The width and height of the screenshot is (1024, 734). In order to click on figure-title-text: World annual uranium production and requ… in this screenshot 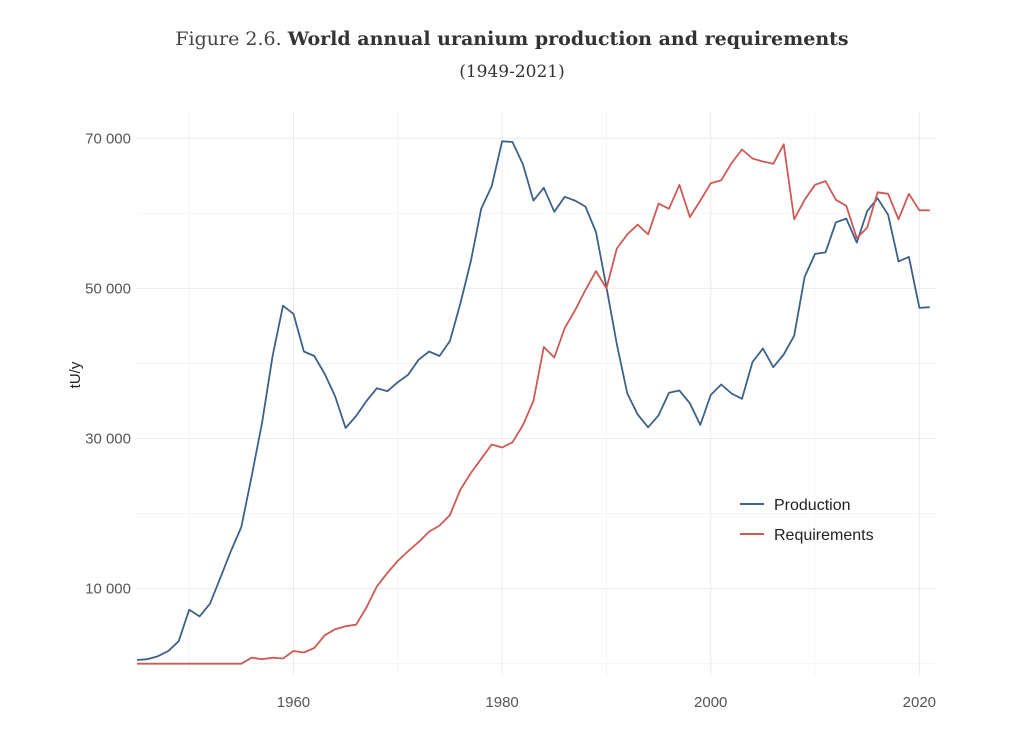, I will do `click(568, 39)`.